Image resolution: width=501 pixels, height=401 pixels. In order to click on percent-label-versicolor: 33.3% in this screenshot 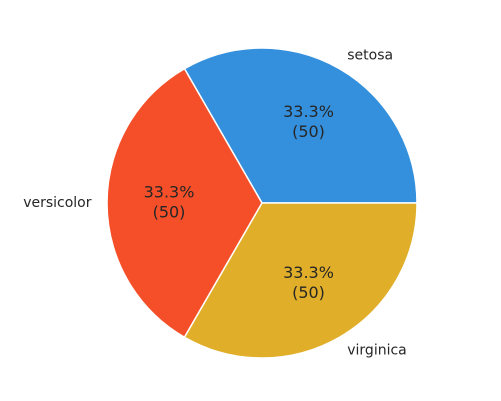, I will do `click(169, 192)`.